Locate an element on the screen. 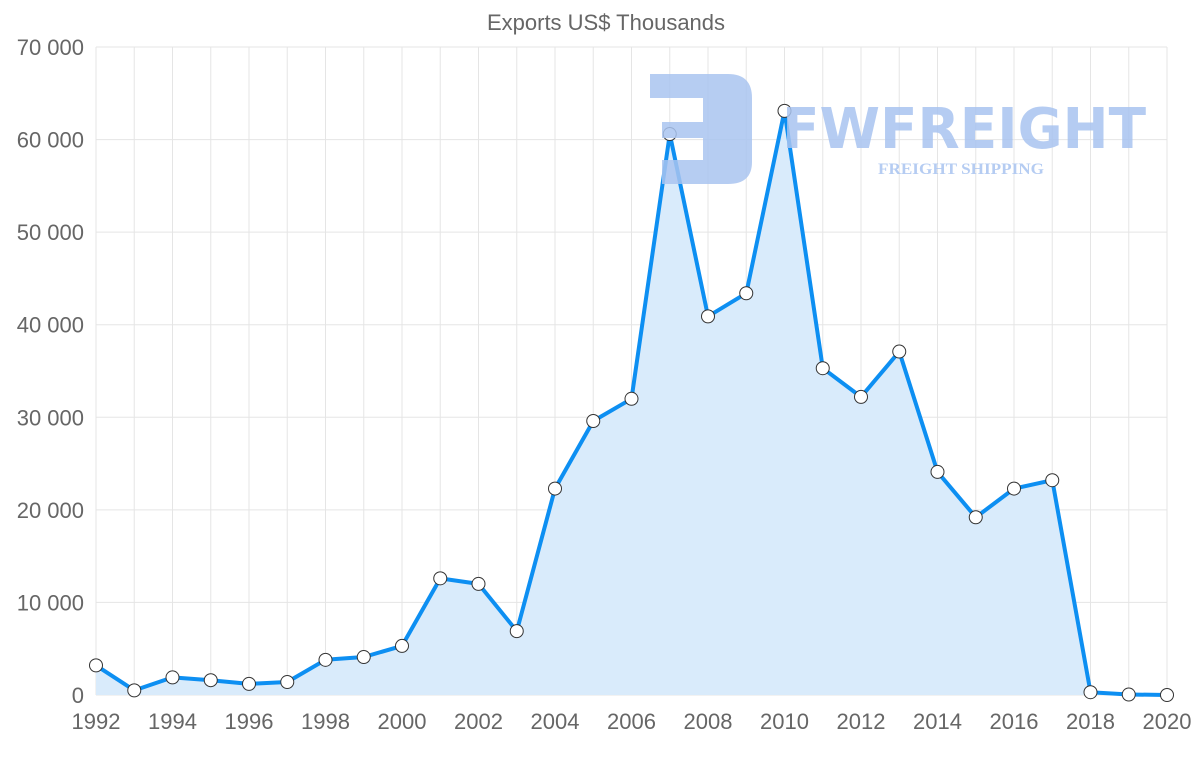  x-tick-label: 2012 is located at coordinates (861, 721).